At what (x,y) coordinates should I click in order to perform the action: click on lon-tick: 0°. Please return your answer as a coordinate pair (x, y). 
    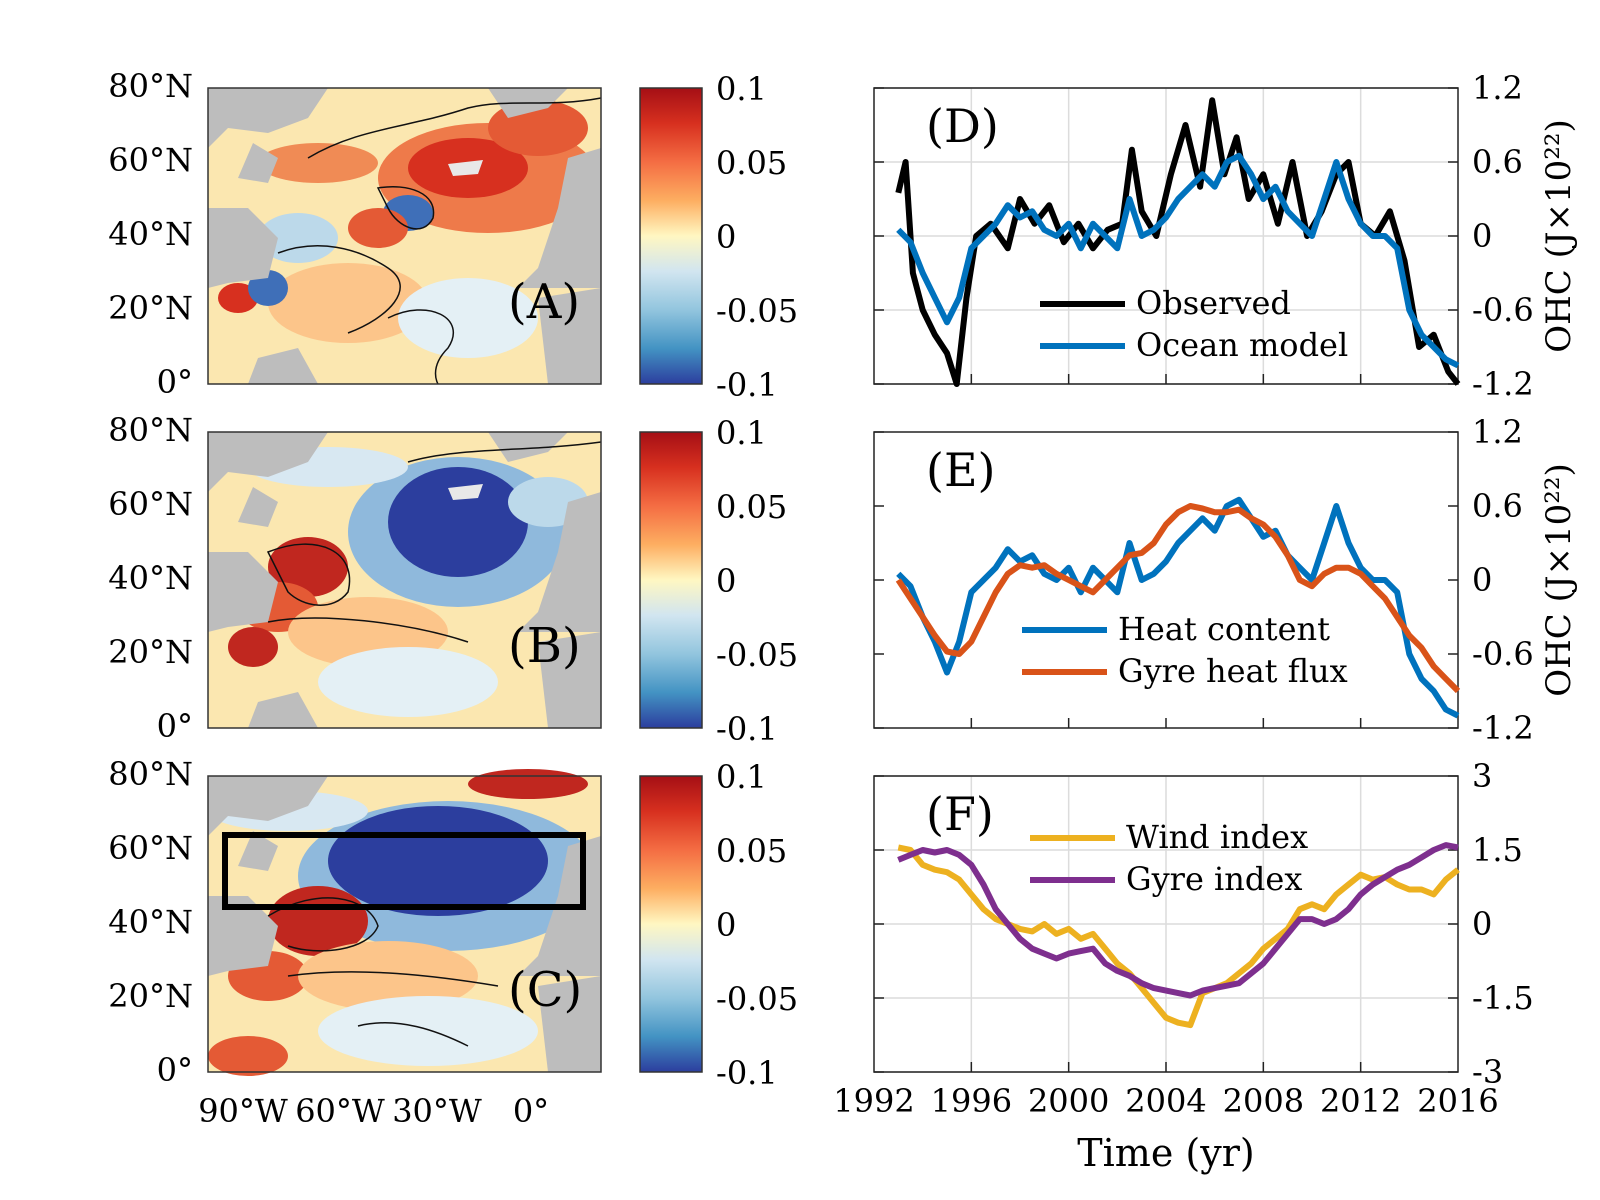
    Looking at the image, I should click on (531, 1111).